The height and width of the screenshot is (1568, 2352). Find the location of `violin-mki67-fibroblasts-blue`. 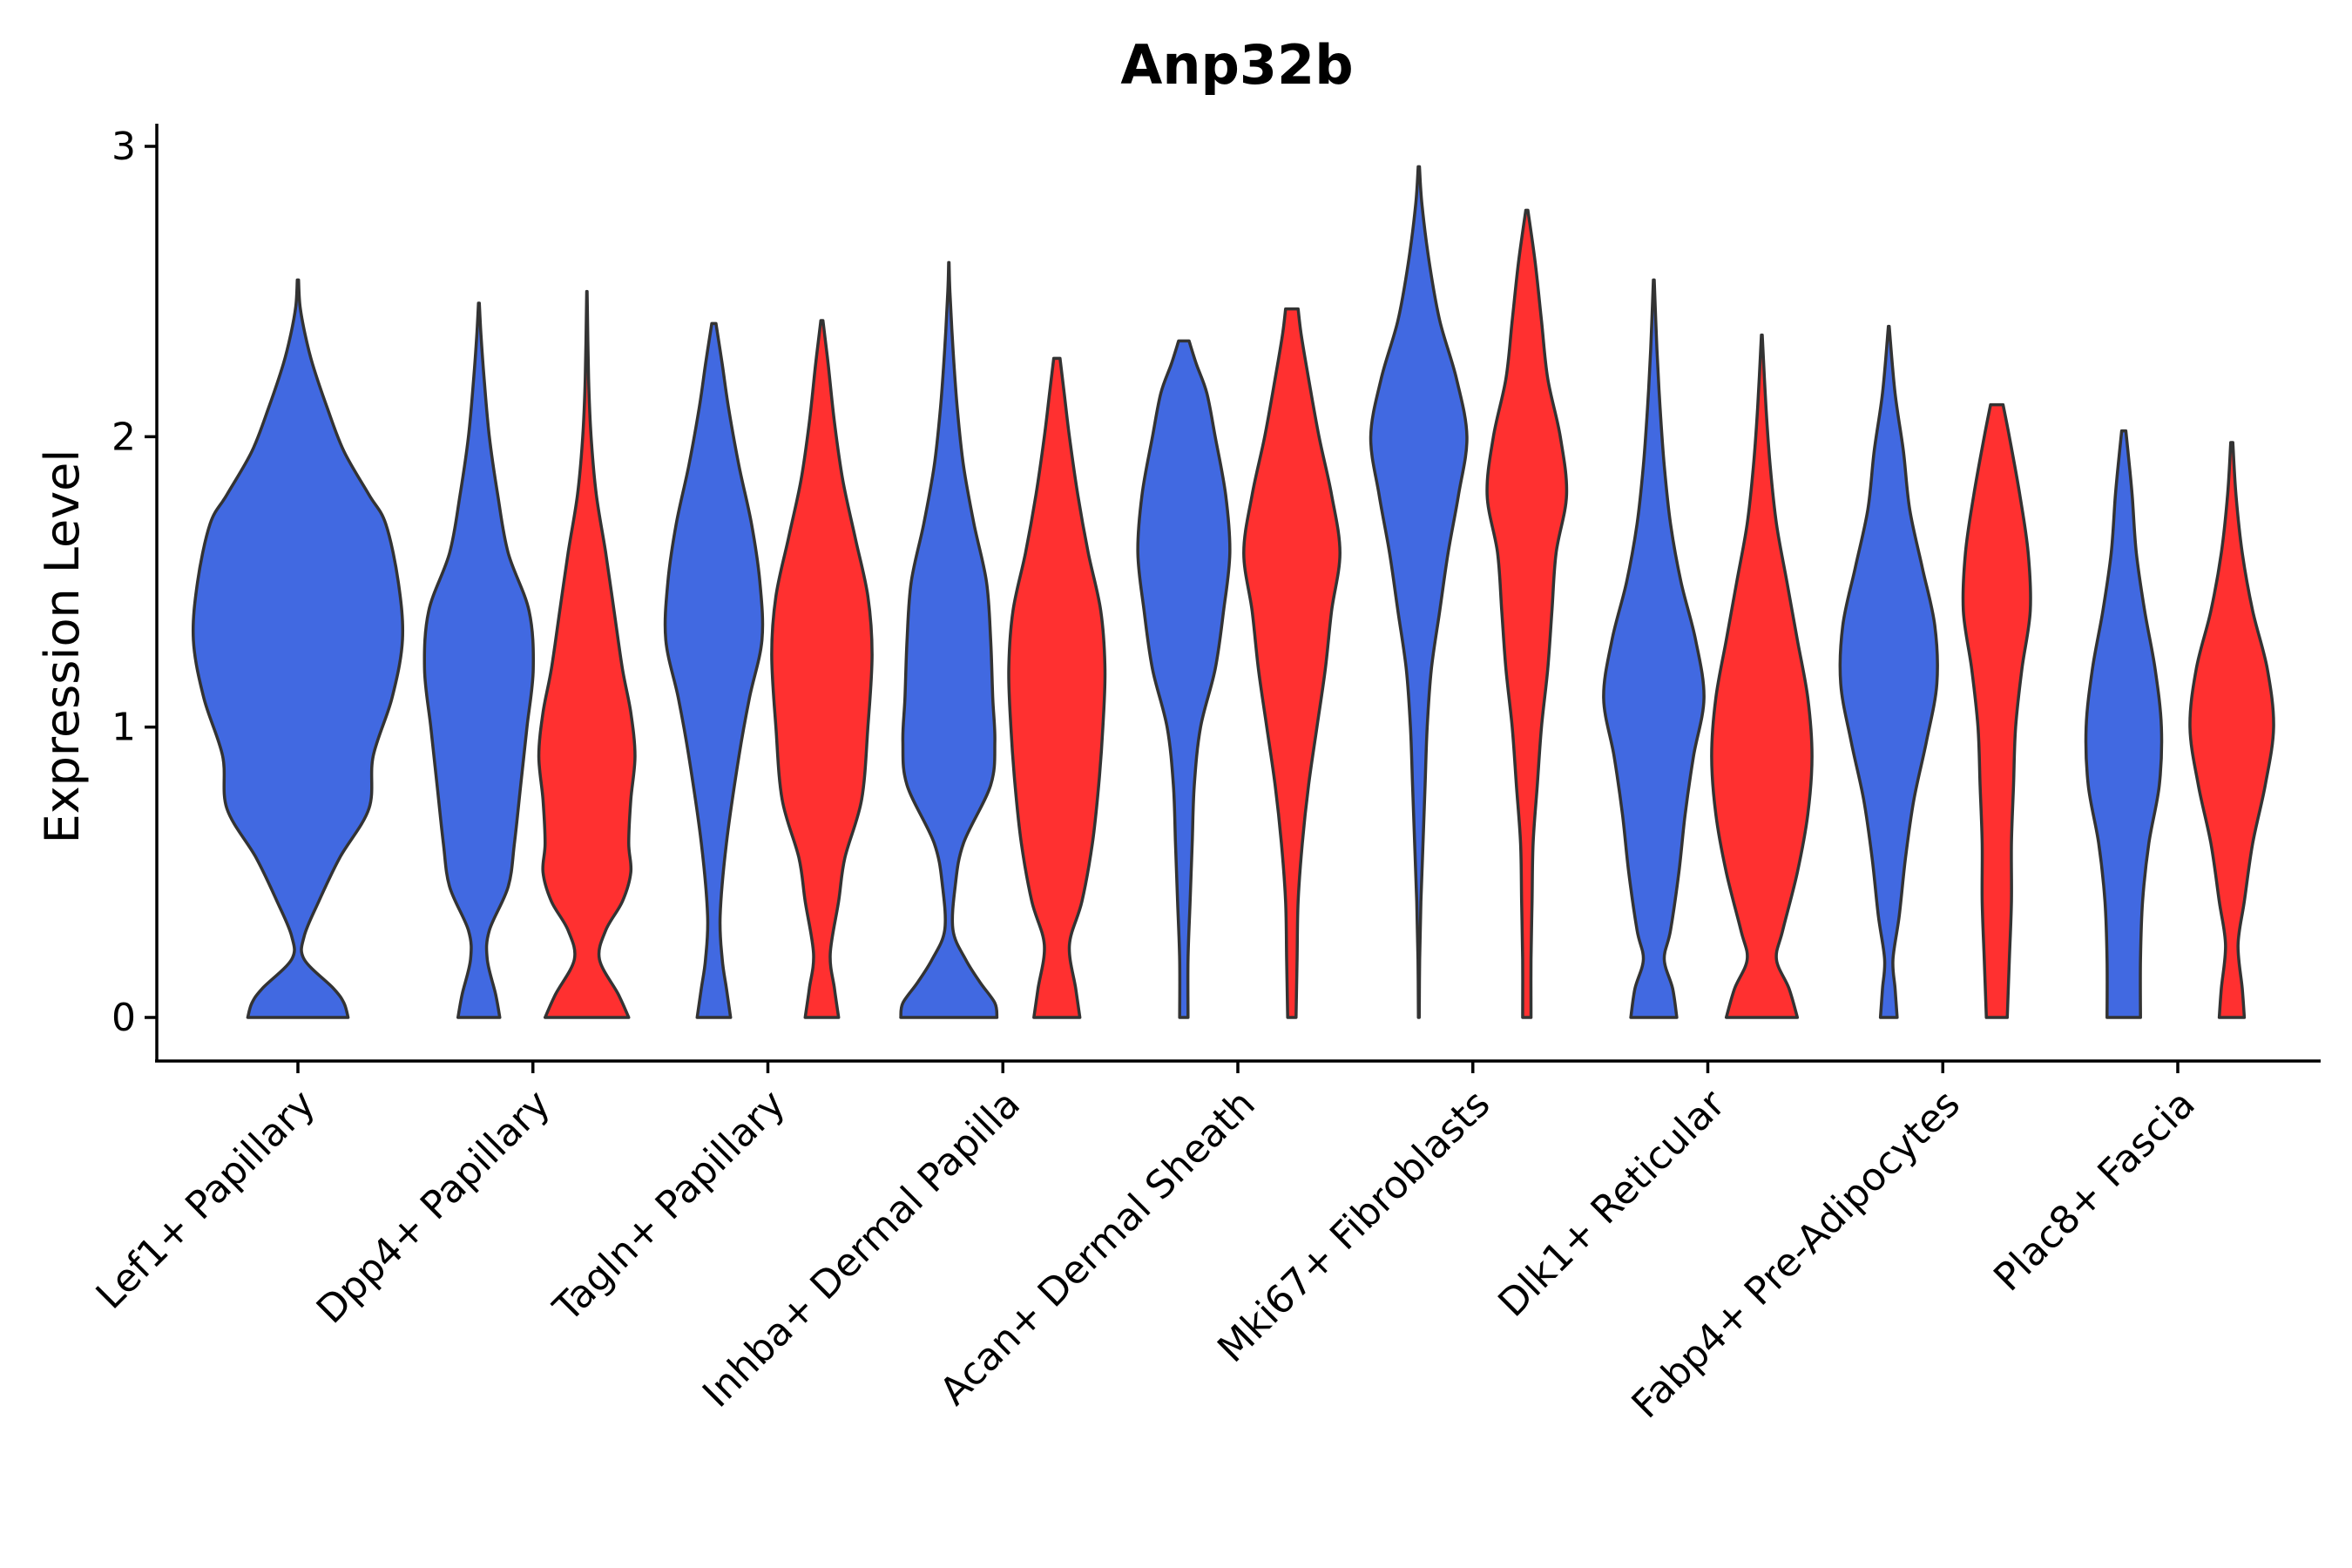

violin-mki67-fibroblasts-blue is located at coordinates (1419, 592).